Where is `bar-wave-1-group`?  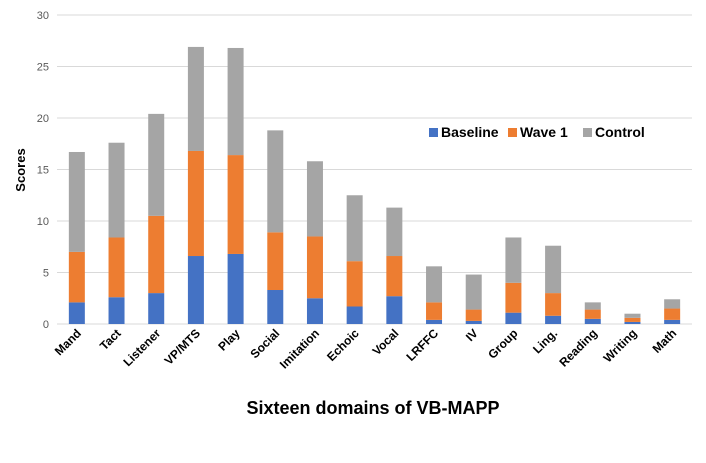
bar-wave-1-group is located at coordinates (513, 297).